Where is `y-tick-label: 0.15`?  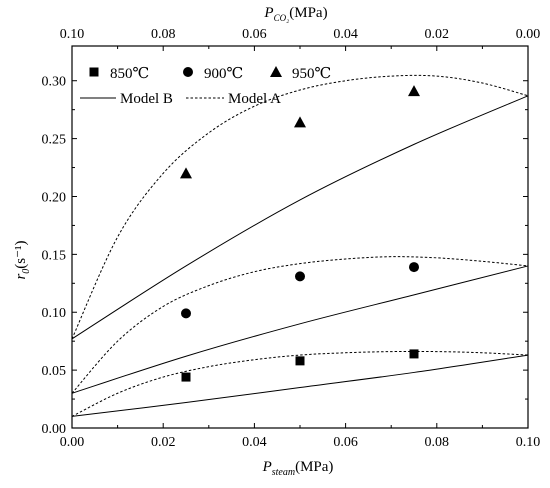 y-tick-label: 0.15 is located at coordinates (54, 255).